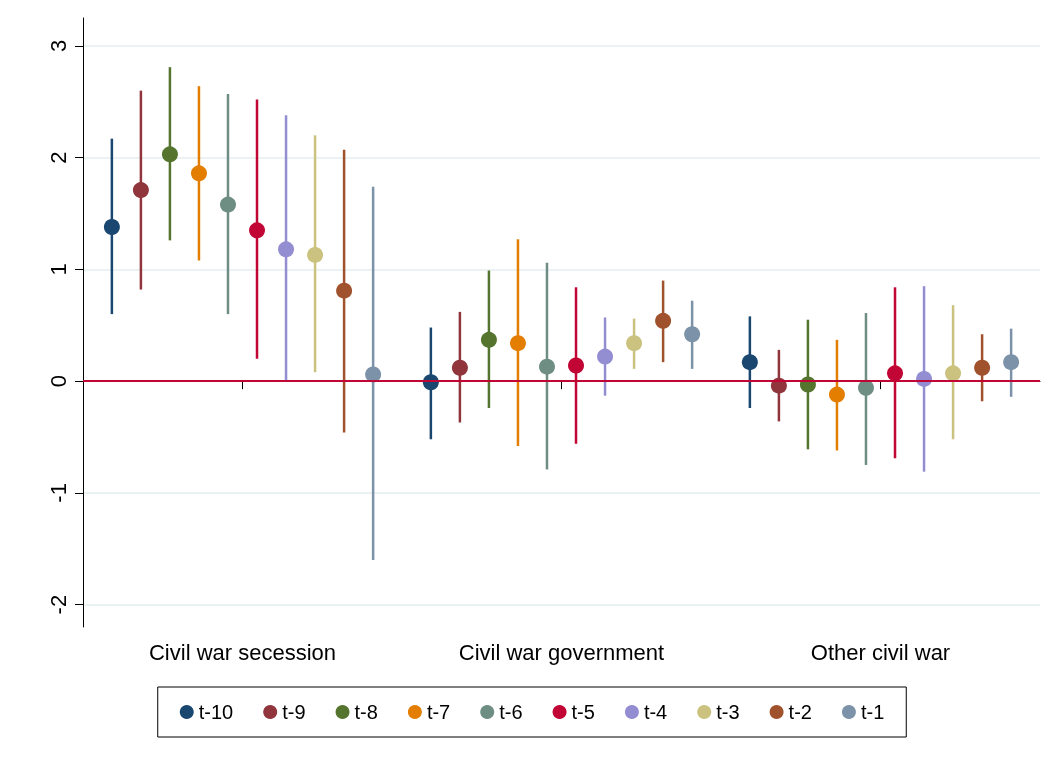 This screenshot has height=771, width=1064. Describe the element at coordinates (58, 381) in the screenshot. I see `y-tick-label: 0` at that location.